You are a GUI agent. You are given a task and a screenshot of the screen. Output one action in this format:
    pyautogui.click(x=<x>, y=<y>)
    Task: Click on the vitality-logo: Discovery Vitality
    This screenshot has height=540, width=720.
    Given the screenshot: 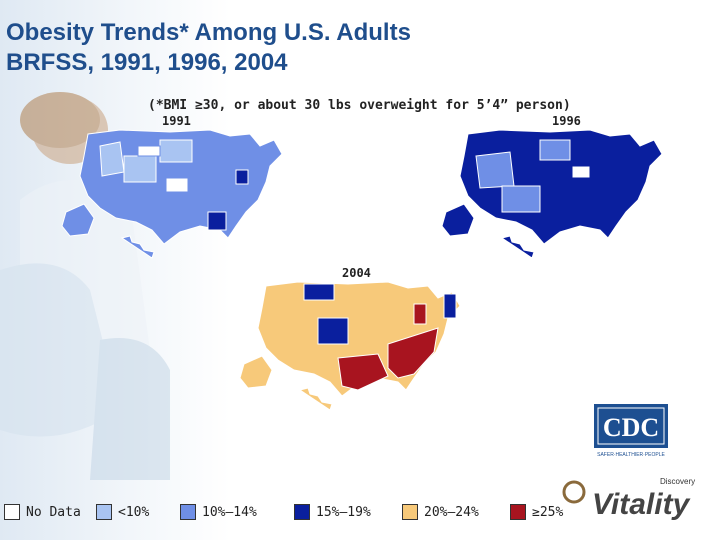 What is the action you would take?
    pyautogui.click(x=635, y=498)
    